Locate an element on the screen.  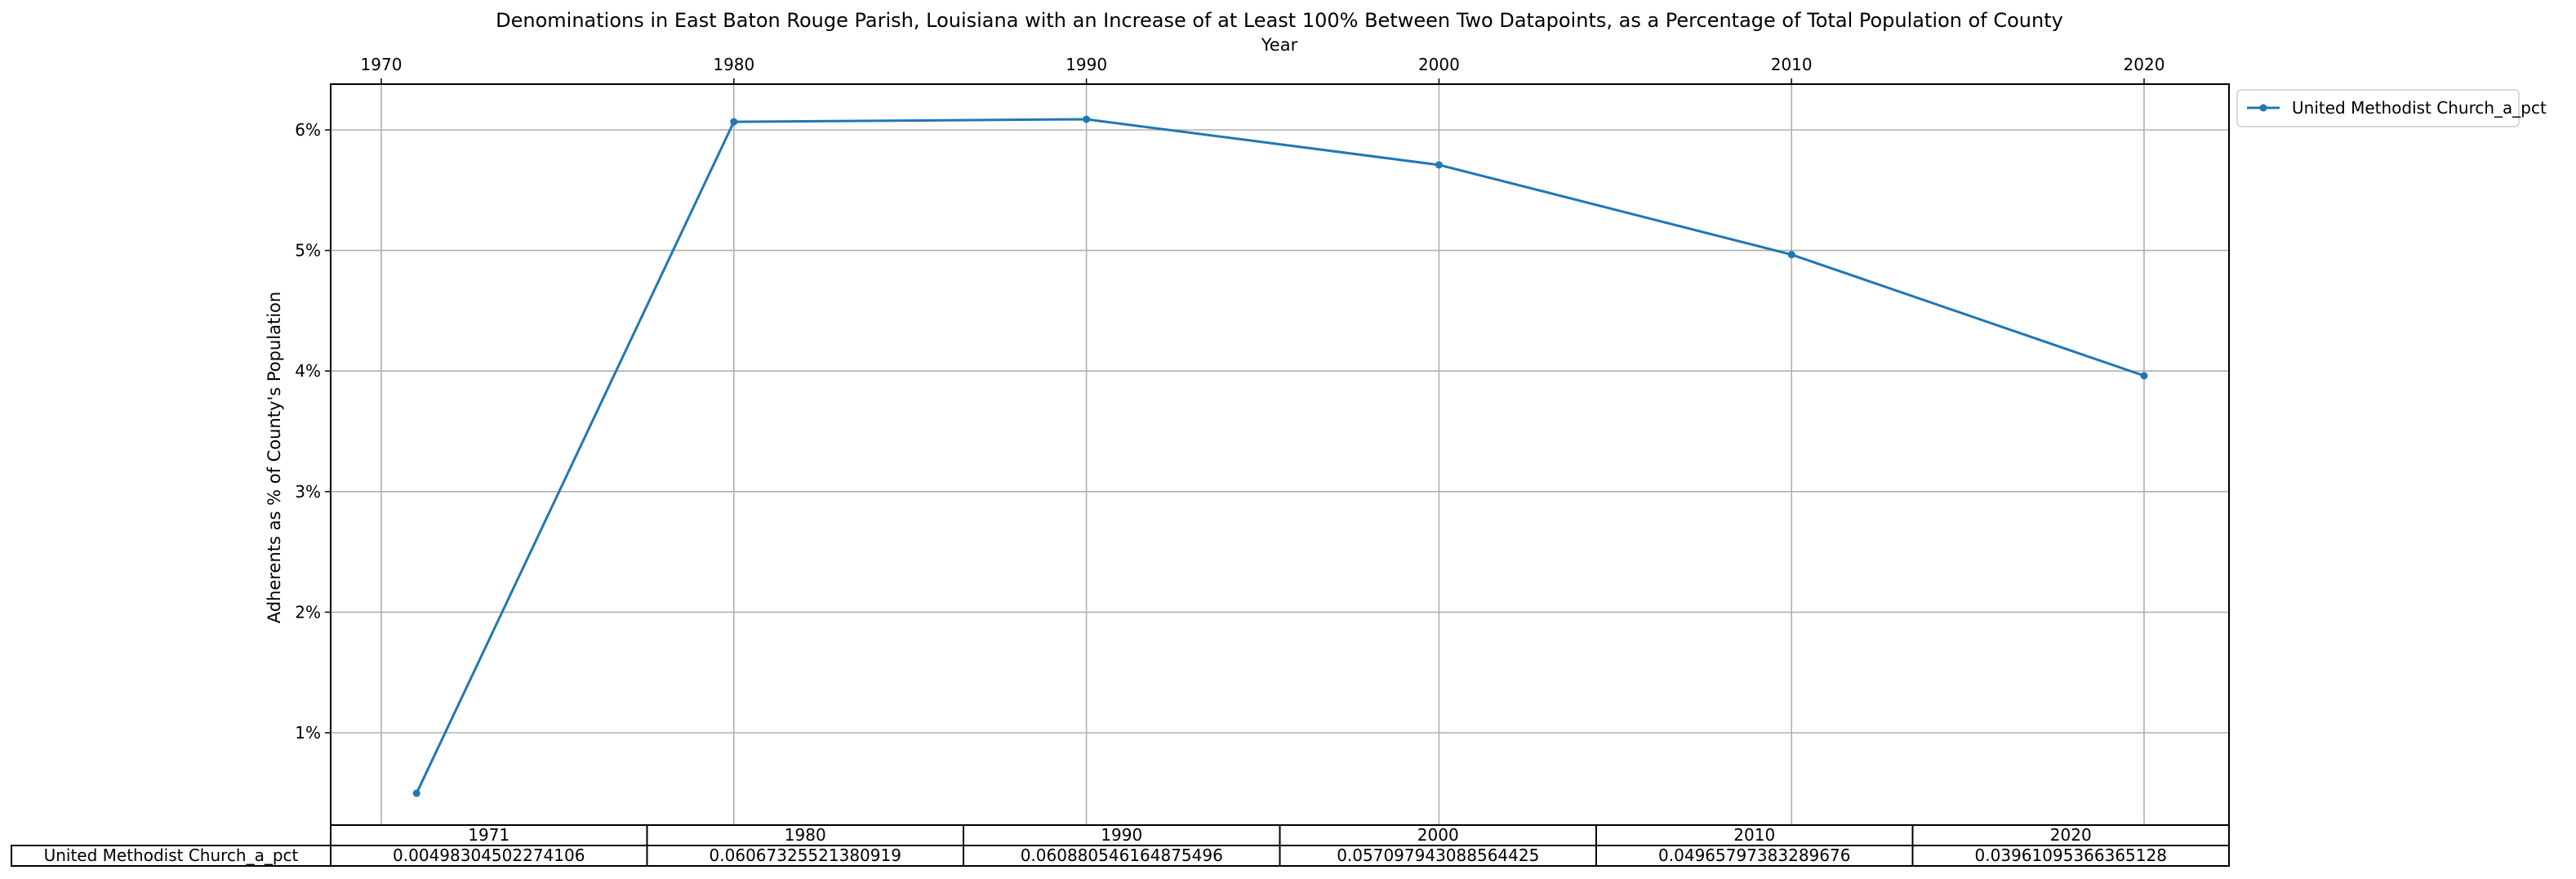
y-tick-label: 2% is located at coordinates (308, 612).